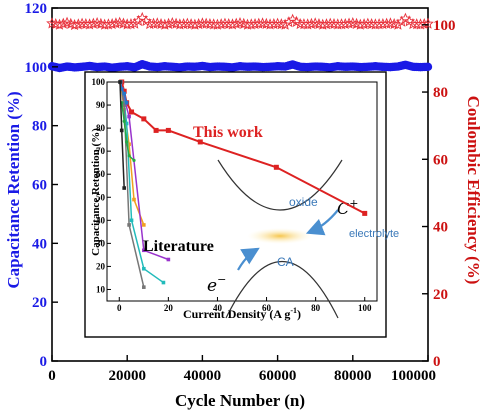  I want to click on main-y-right-axis-label: Coulombic Efficiency (%), so click(472, 190).